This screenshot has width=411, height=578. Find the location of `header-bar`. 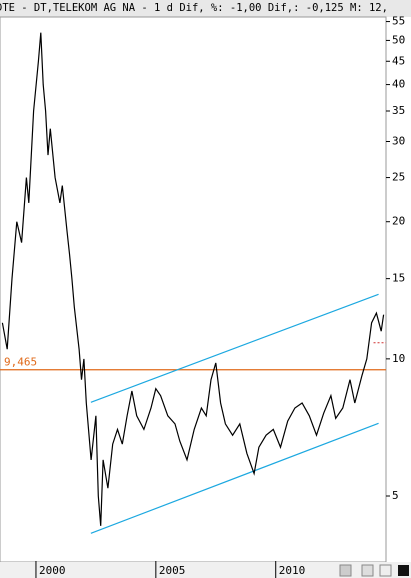

header-bar is located at coordinates (205, 8).